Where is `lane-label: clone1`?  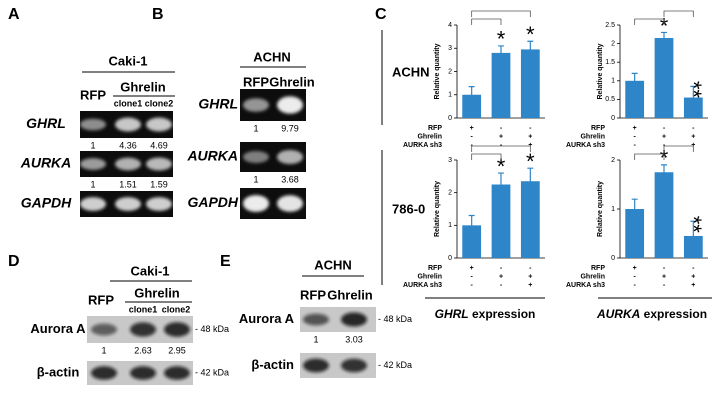
lane-label: clone1 is located at coordinates (143, 309).